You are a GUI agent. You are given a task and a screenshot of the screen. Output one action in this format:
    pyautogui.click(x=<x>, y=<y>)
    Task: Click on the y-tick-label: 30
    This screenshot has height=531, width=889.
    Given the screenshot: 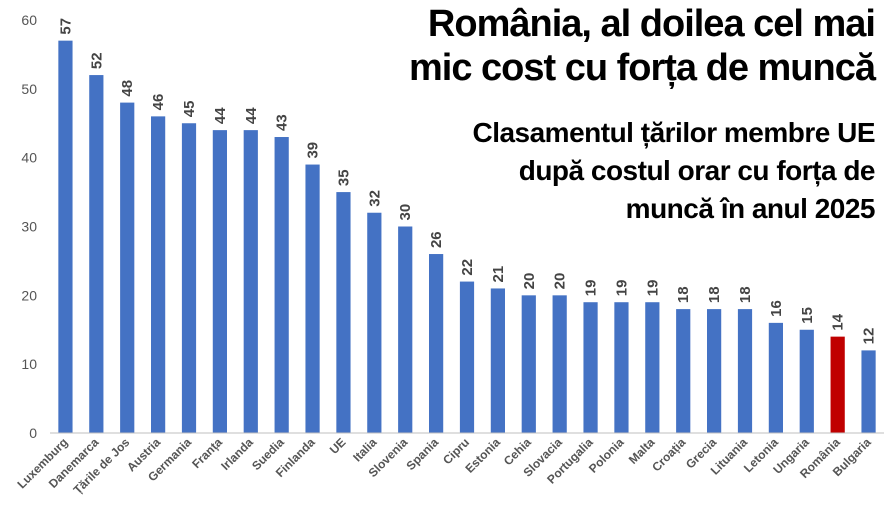 What is the action you would take?
    pyautogui.click(x=29, y=227)
    